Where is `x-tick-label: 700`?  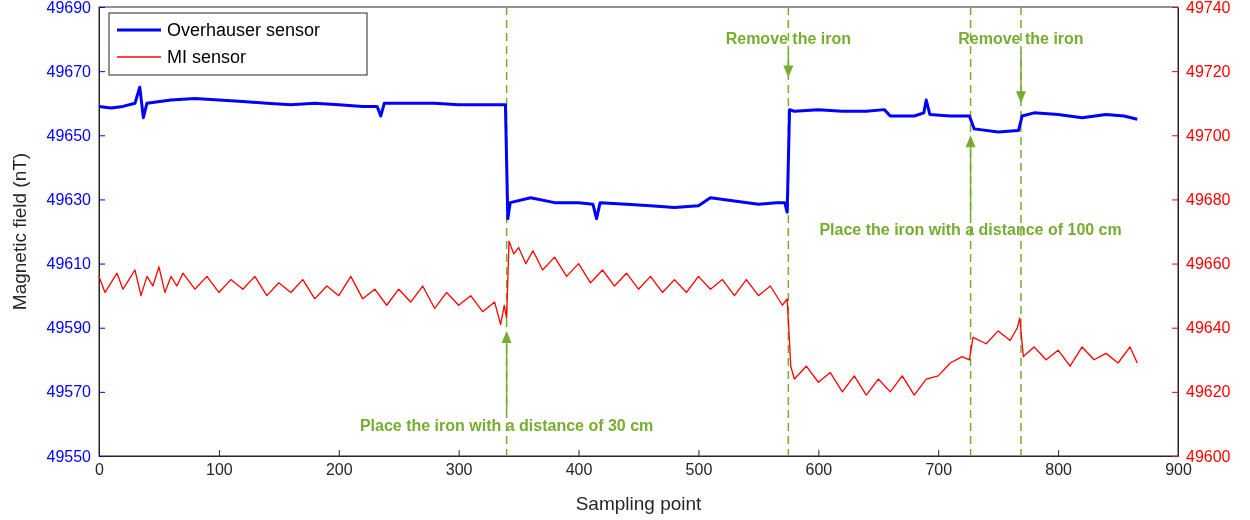 x-tick-label: 700 is located at coordinates (939, 470).